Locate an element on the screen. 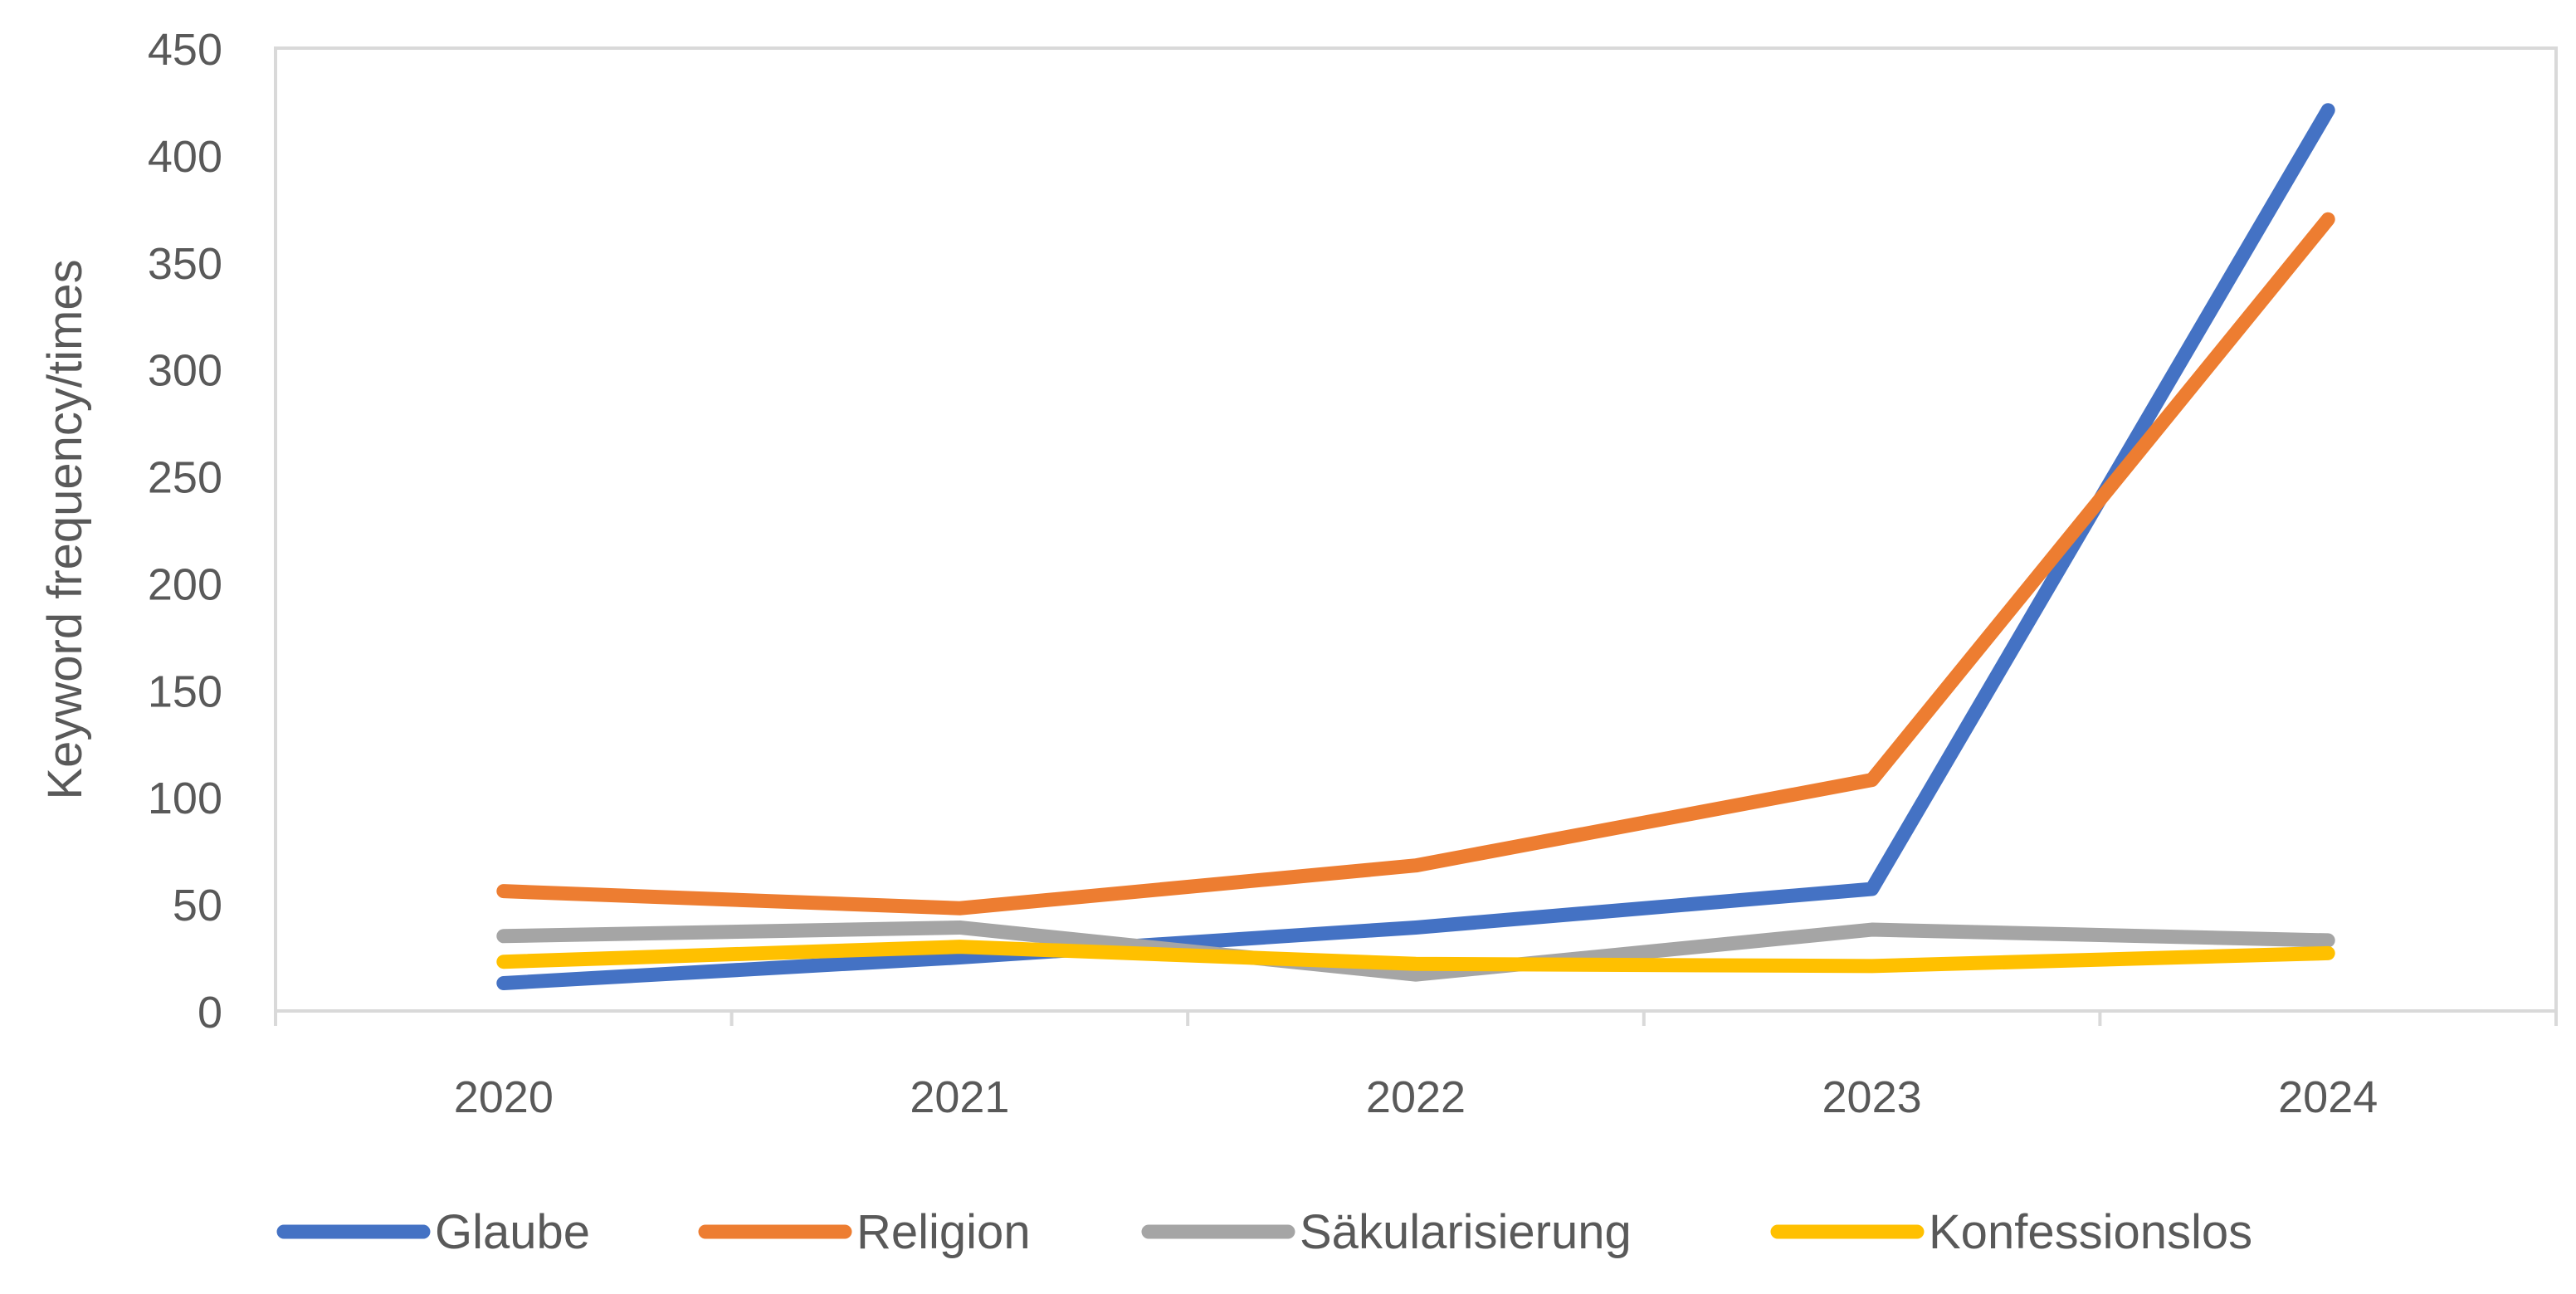 The width and height of the screenshot is (2576, 1294). series-line-konfessionslos is located at coordinates (1416, 957).